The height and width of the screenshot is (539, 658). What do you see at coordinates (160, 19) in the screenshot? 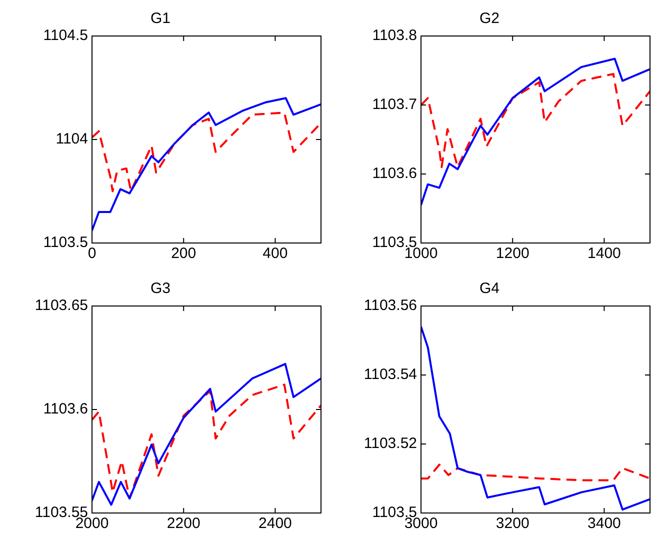
I see `chart-title: G1` at bounding box center [160, 19].